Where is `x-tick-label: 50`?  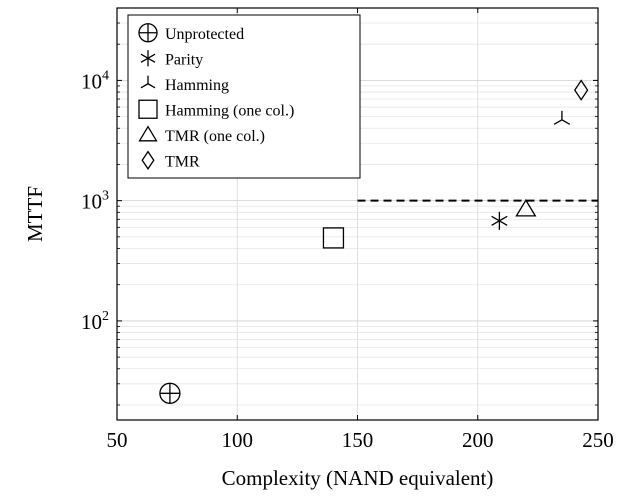 x-tick-label: 50 is located at coordinates (117, 440).